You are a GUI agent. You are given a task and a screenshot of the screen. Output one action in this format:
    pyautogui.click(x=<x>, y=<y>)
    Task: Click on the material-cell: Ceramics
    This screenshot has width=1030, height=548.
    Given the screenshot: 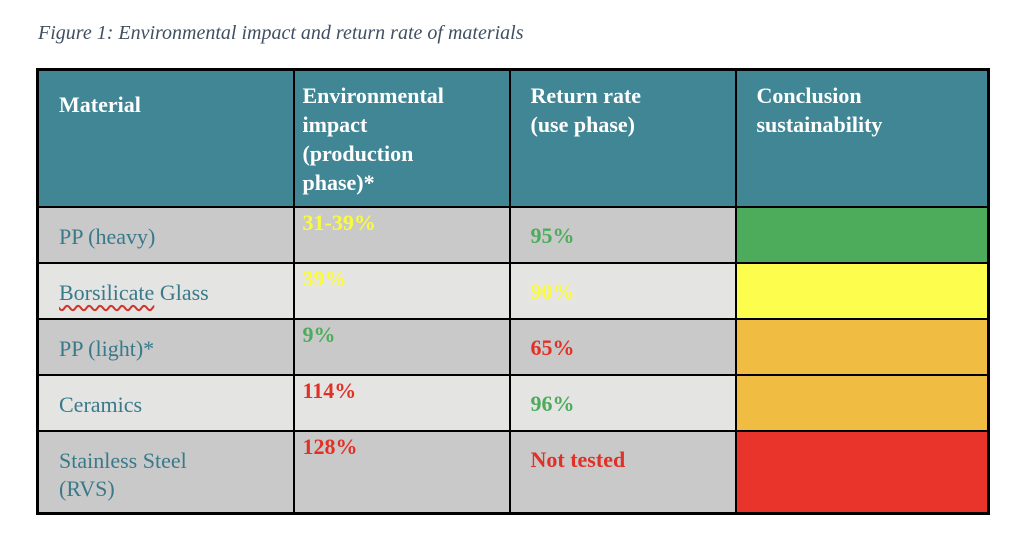 What is the action you would take?
    pyautogui.click(x=165, y=402)
    